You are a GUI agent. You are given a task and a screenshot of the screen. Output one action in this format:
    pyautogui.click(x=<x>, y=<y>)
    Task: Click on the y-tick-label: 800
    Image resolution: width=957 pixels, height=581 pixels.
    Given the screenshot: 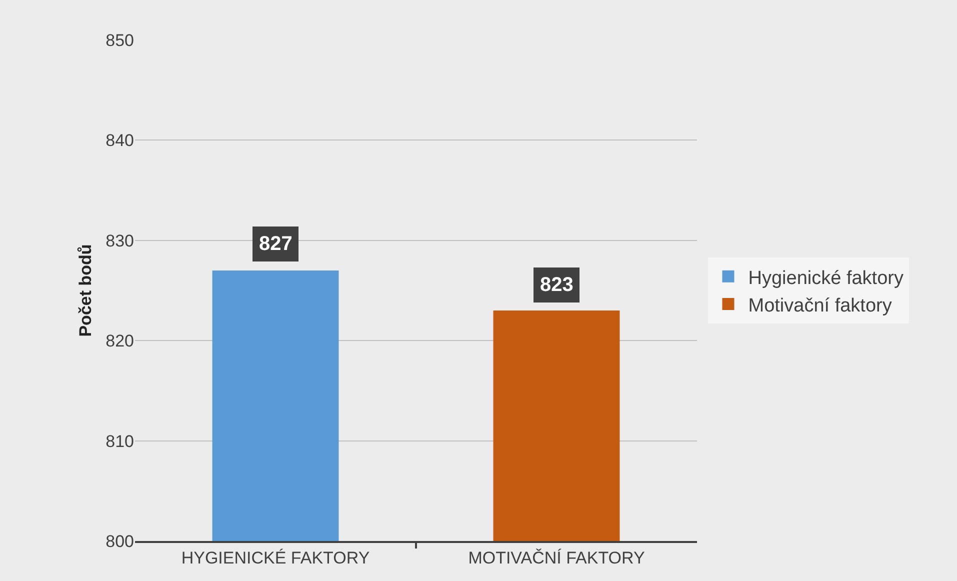 What is the action you would take?
    pyautogui.click(x=120, y=541)
    